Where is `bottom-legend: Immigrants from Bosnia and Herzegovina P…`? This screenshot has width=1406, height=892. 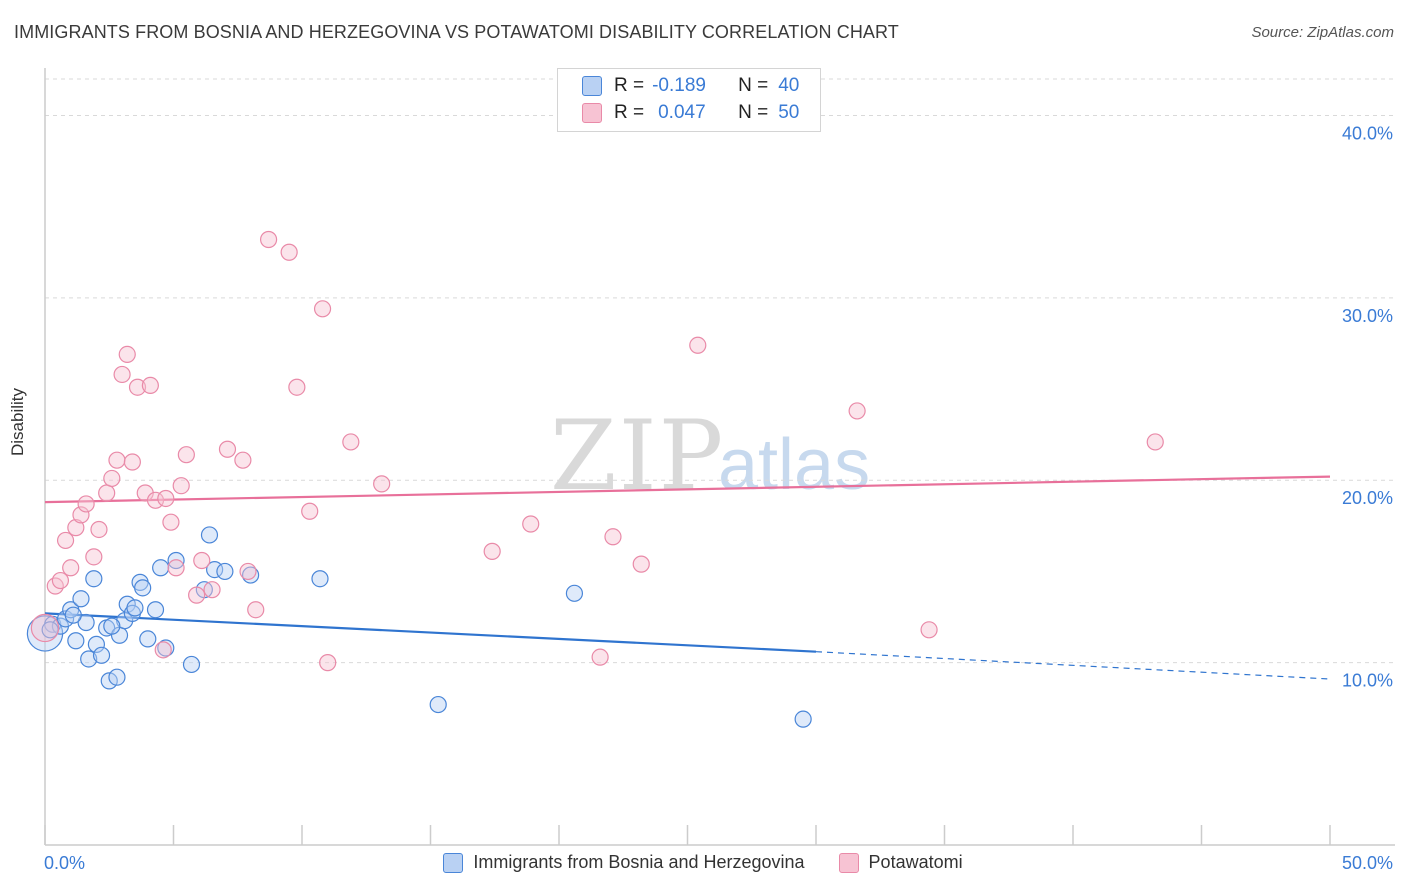 bottom-legend: Immigrants from Bosnia and Herzegovina P… is located at coordinates (703, 862).